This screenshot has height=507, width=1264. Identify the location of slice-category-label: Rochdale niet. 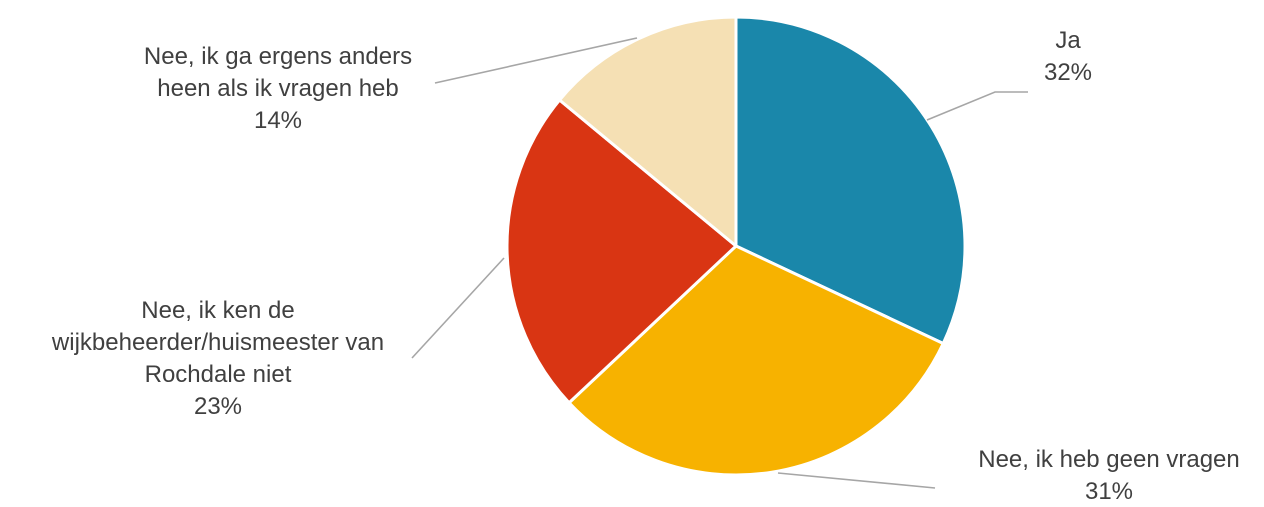
(218, 374).